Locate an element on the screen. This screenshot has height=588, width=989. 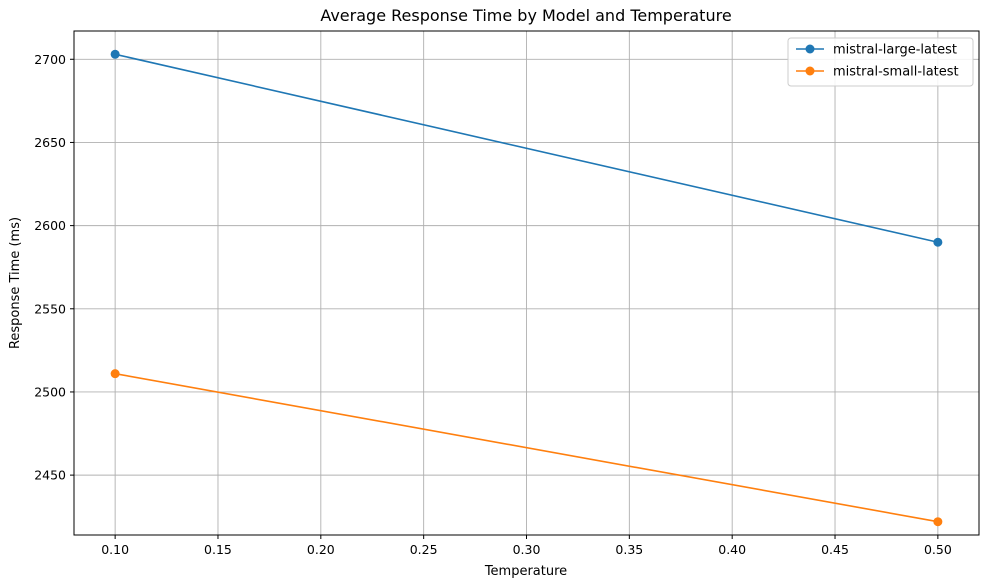
legend-label: mistral-large-latest is located at coordinates (895, 50).